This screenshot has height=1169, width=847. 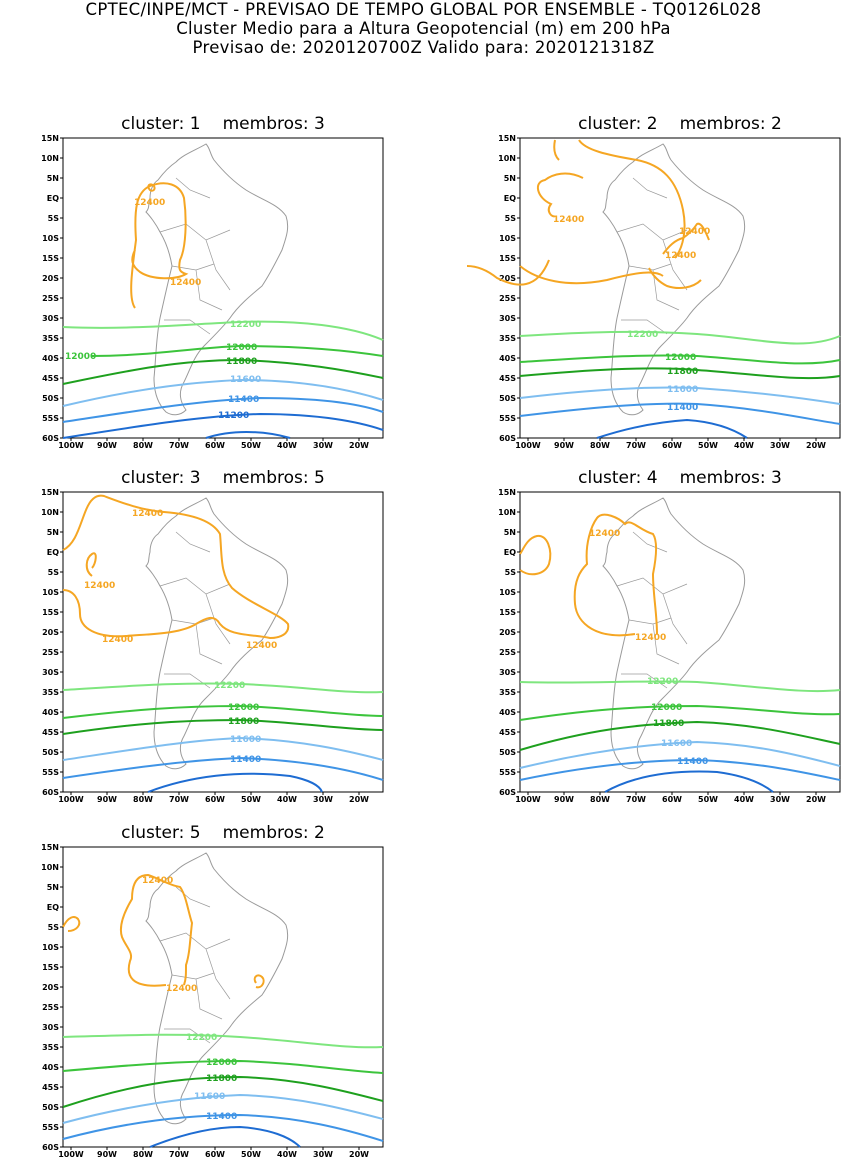 I want to click on lat-label: 10S, so click(x=50, y=592).